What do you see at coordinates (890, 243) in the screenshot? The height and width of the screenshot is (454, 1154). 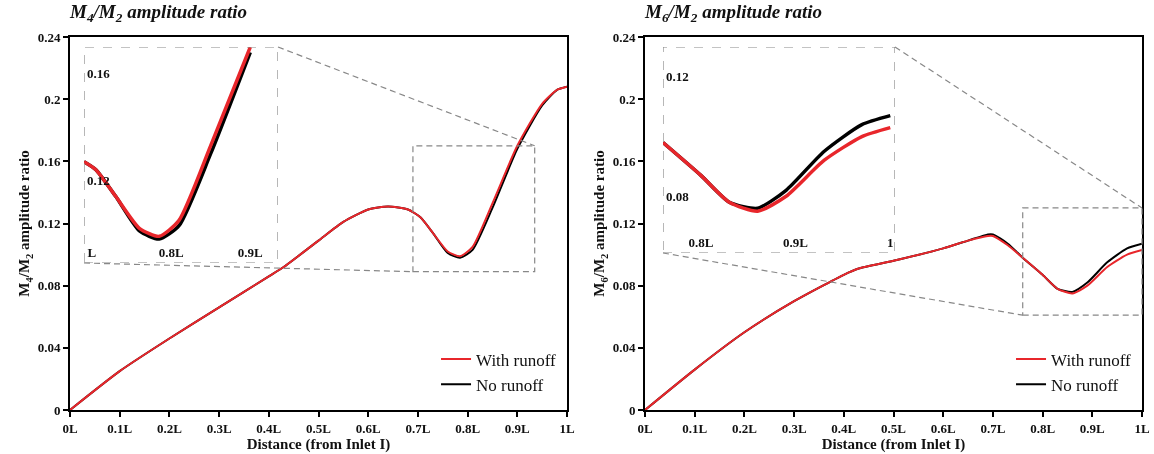 I see `x-tick-label: 1` at bounding box center [890, 243].